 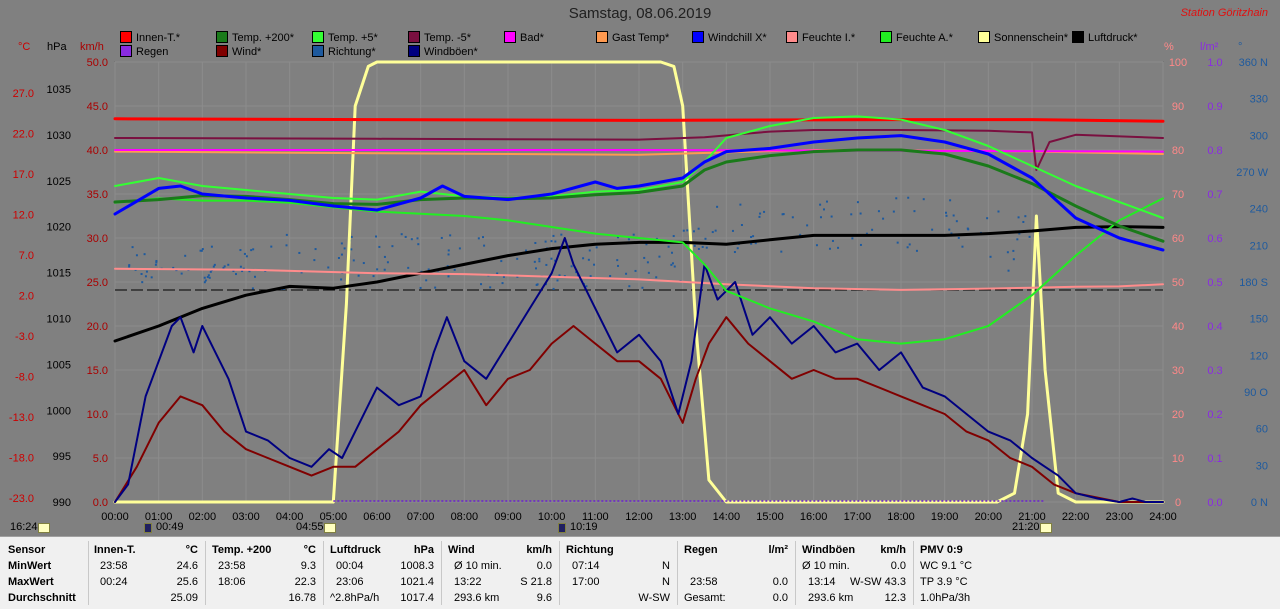 What do you see at coordinates (59, 274) in the screenshot?
I see `pressure-tick-label: 1015` at bounding box center [59, 274].